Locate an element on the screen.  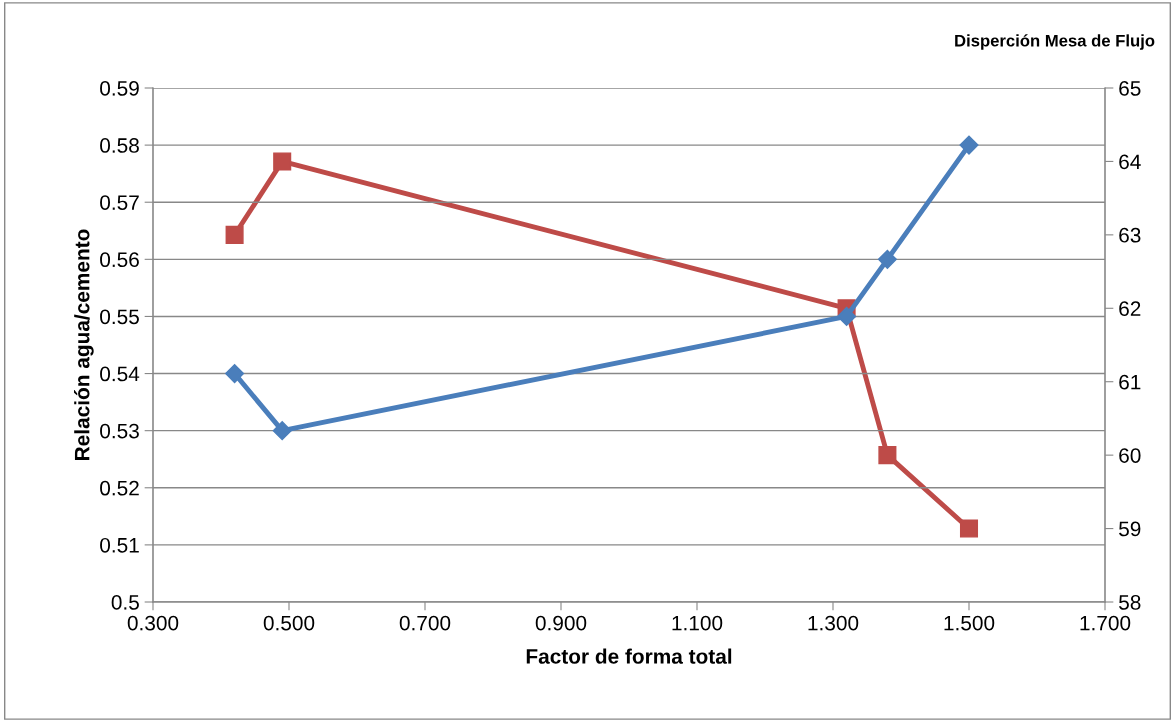
x-tick-label: 0.500 is located at coordinates (289, 623).